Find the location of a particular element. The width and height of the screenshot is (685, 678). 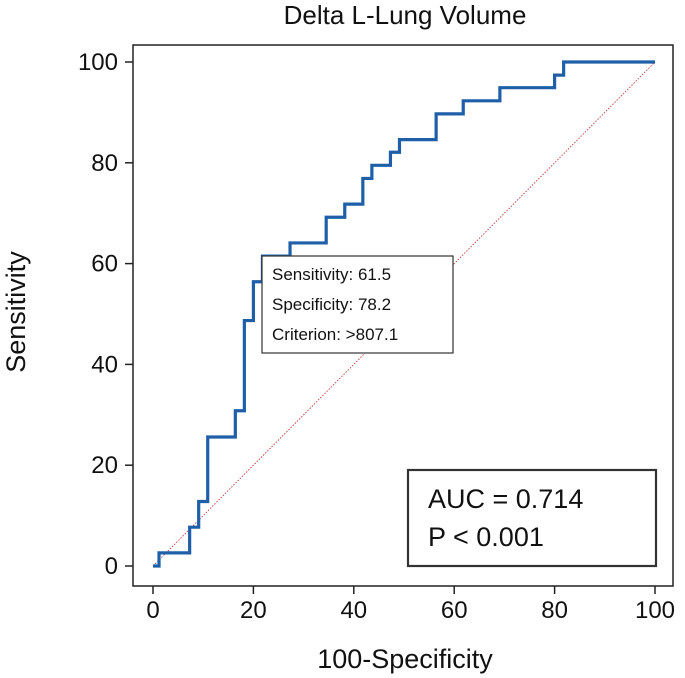

x-tick-label: 20 is located at coordinates (253, 610).